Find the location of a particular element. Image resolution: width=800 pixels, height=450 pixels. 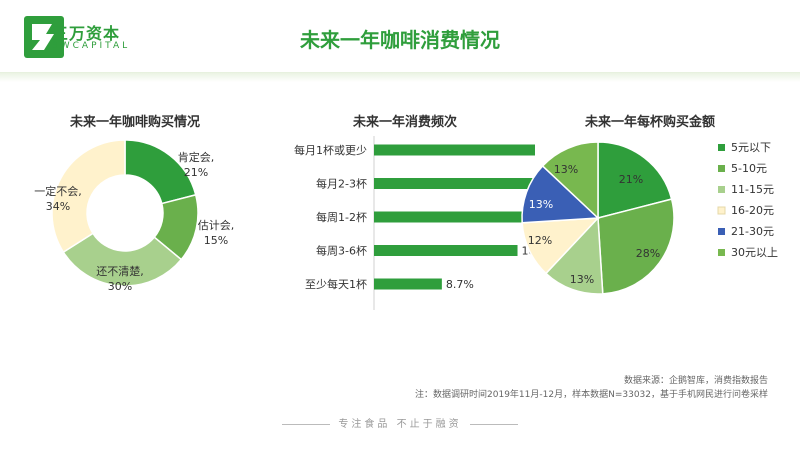

slice-value-label: 28% is located at coordinates (648, 253).